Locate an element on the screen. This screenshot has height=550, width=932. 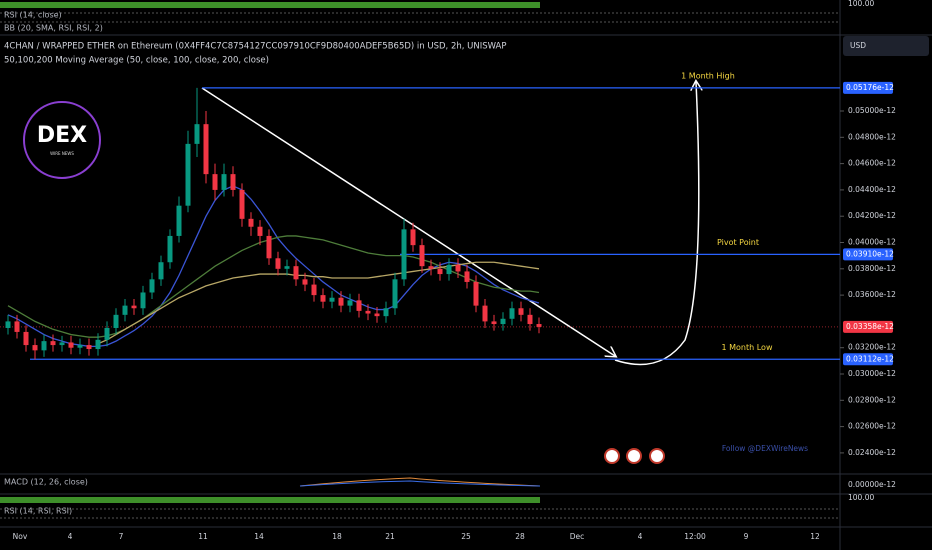
level-axis-label: 0.05176e-12 is located at coordinates (870, 87).